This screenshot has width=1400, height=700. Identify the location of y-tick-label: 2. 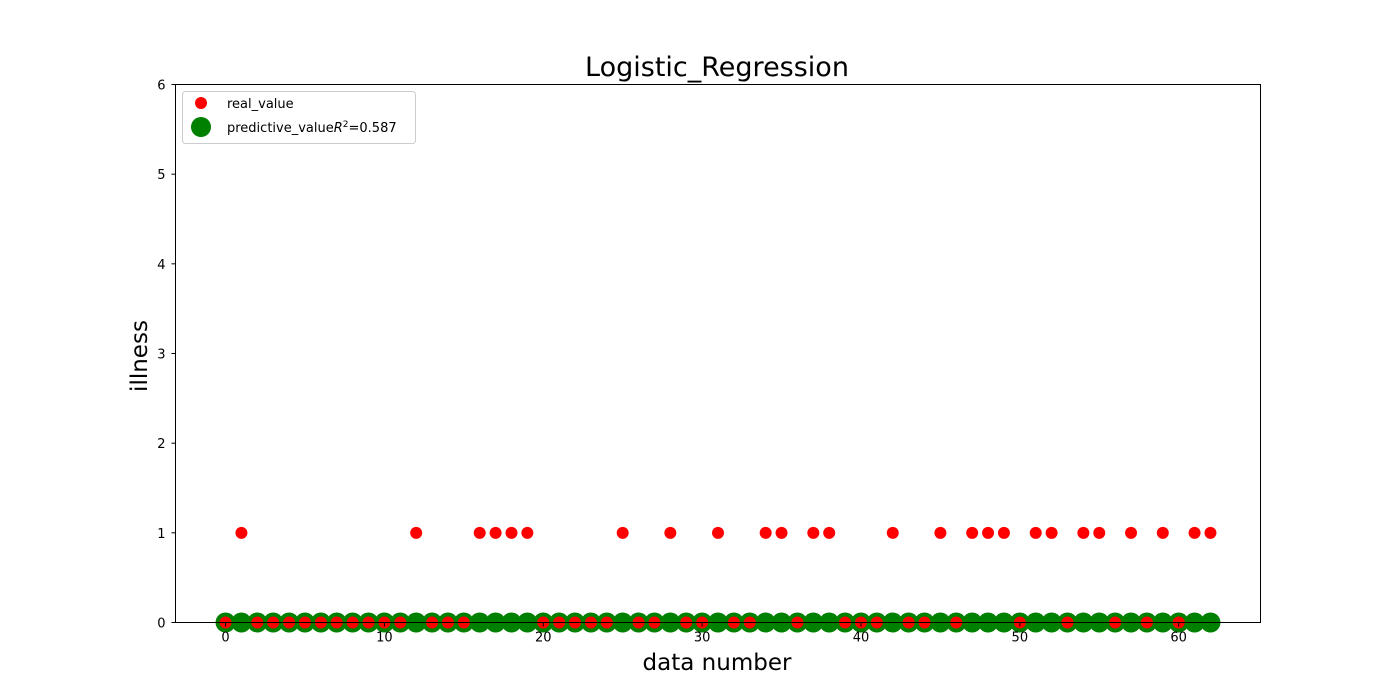
(161, 444).